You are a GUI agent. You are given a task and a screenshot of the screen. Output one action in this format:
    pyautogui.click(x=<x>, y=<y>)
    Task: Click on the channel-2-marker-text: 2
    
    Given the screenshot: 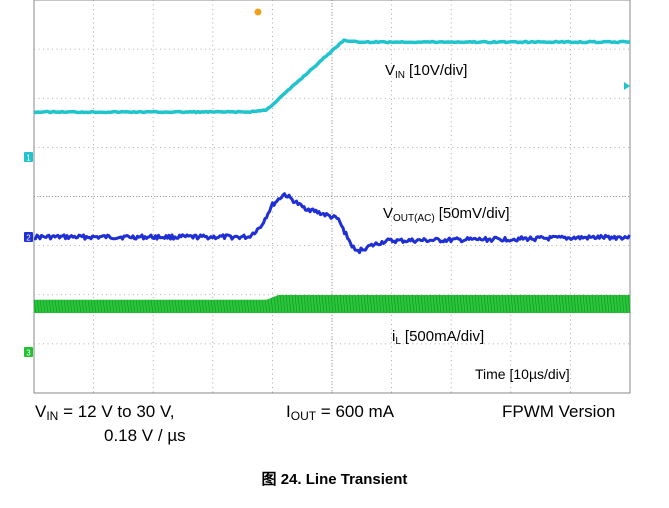 What is the action you would take?
    pyautogui.click(x=28, y=238)
    